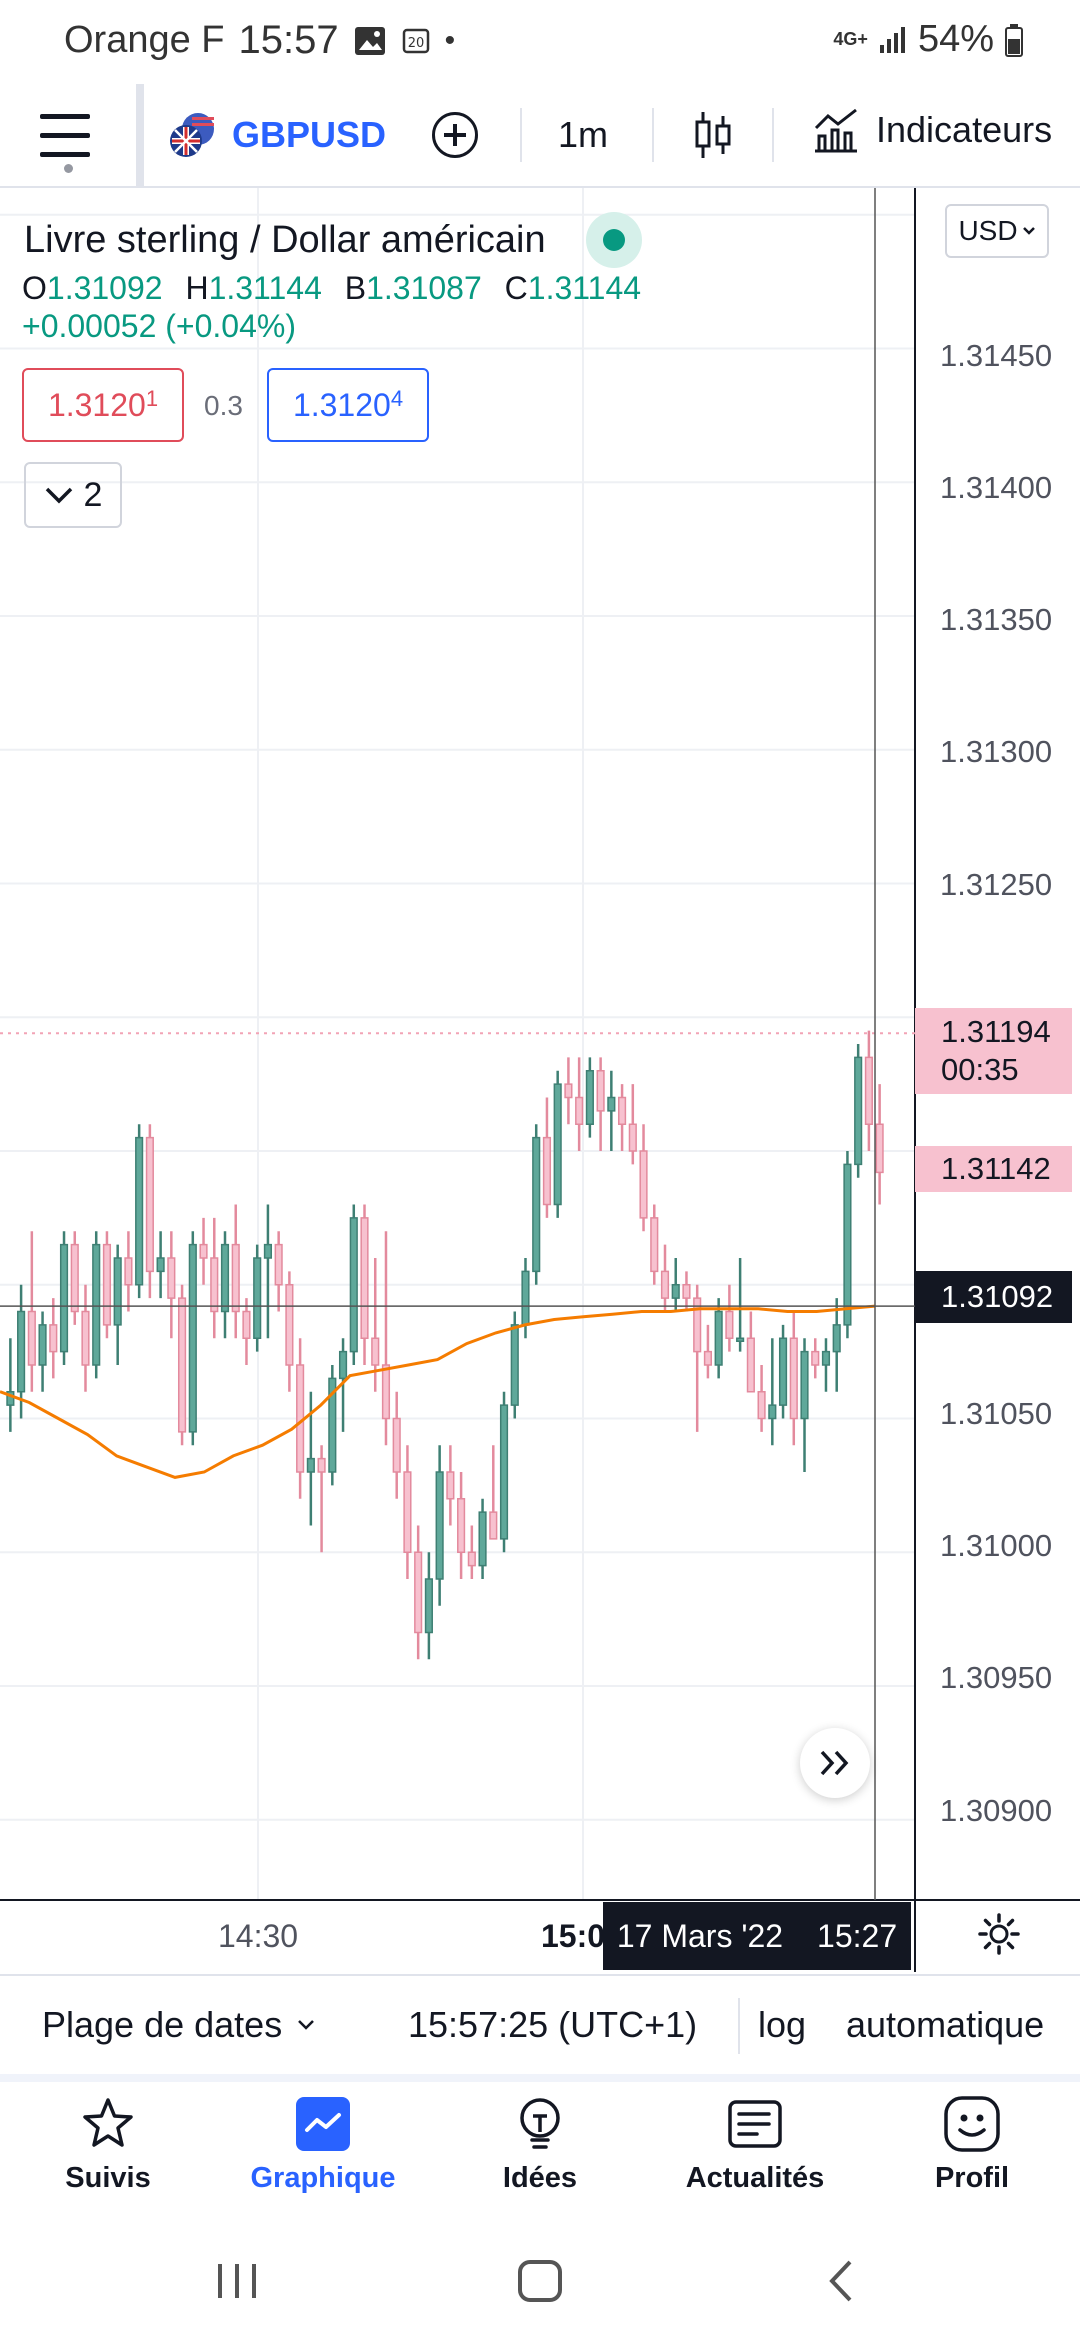 Image resolution: width=1080 pixels, height=2340 pixels. Describe the element at coordinates (179, 2025) in the screenshot. I see `date-range-button: Plage de dates` at that location.